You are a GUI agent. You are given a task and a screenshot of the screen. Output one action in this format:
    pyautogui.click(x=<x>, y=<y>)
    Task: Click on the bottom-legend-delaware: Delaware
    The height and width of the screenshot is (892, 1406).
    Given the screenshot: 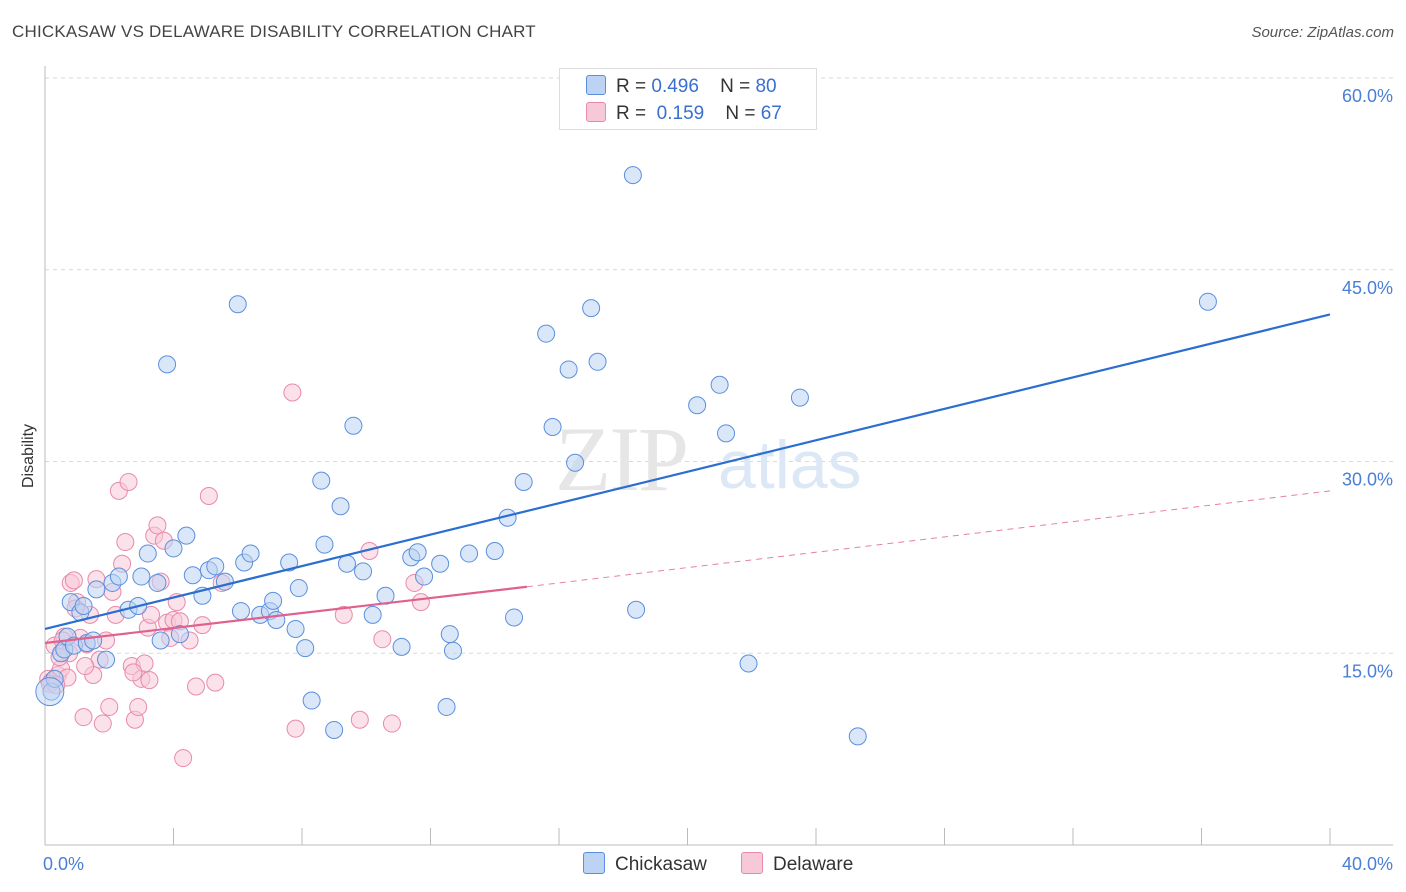 What is the action you would take?
    pyautogui.click(x=797, y=864)
    